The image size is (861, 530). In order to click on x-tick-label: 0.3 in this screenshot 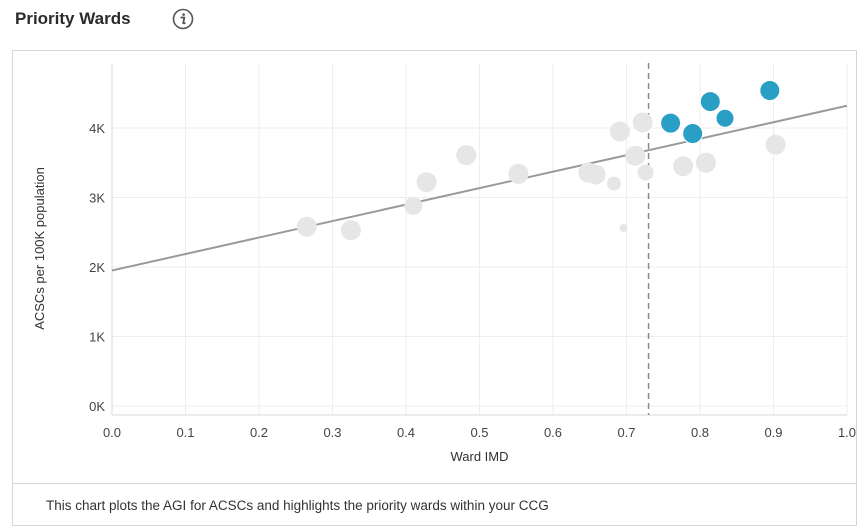, I will do `click(332, 432)`.